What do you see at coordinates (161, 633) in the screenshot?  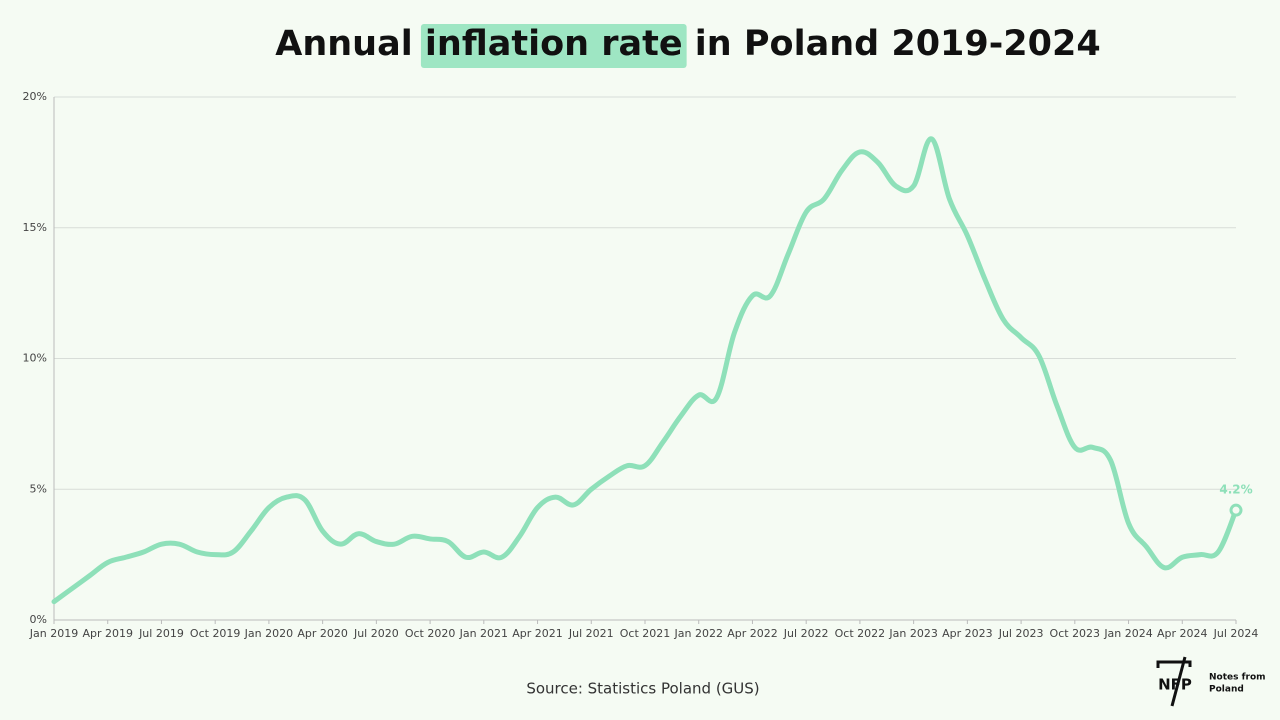 I see `x-tick-label: Jul 2019` at bounding box center [161, 633].